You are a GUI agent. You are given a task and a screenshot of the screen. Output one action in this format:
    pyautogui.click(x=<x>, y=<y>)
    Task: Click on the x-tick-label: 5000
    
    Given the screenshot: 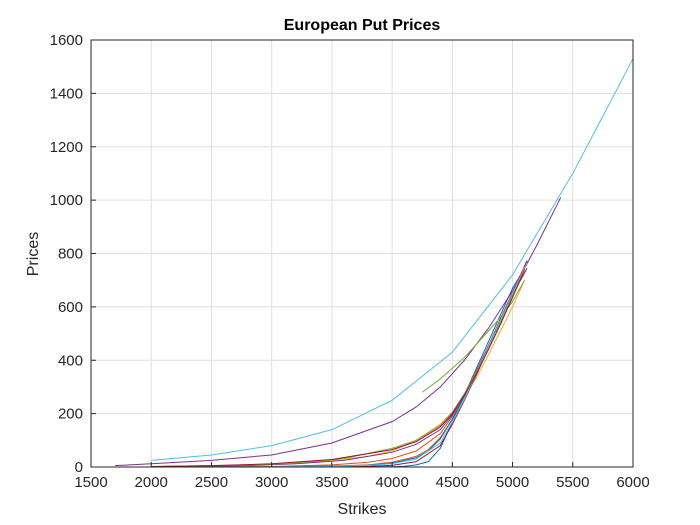 What is the action you would take?
    pyautogui.click(x=512, y=482)
    